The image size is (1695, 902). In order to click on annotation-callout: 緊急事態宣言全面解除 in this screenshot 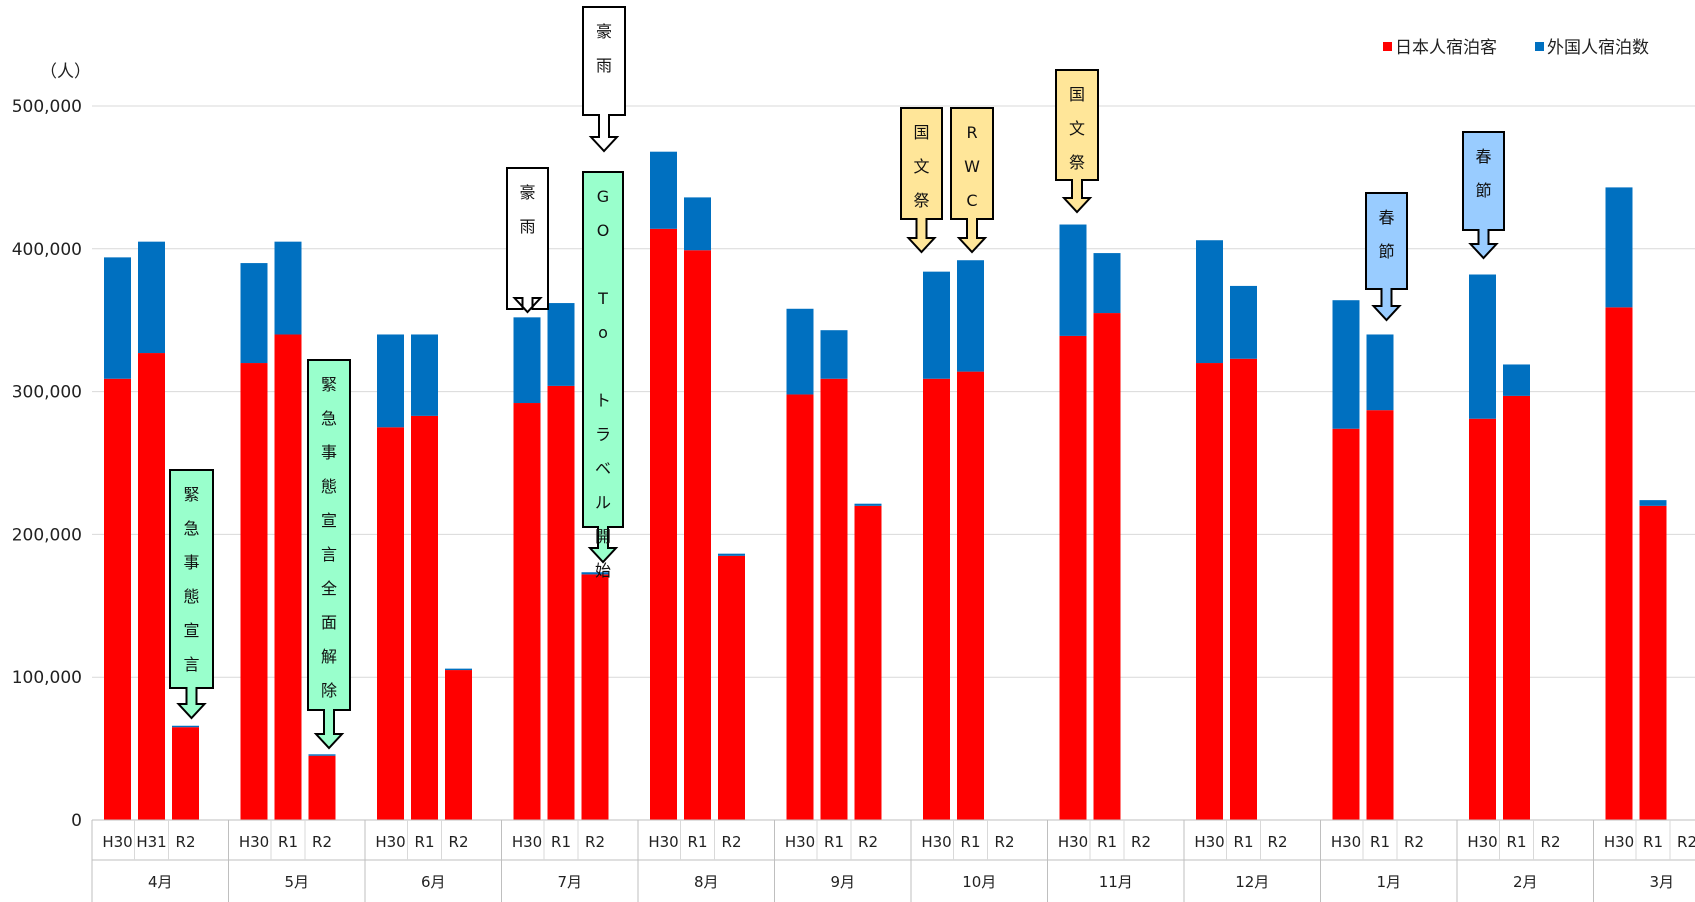, I will do `click(329, 554)`.